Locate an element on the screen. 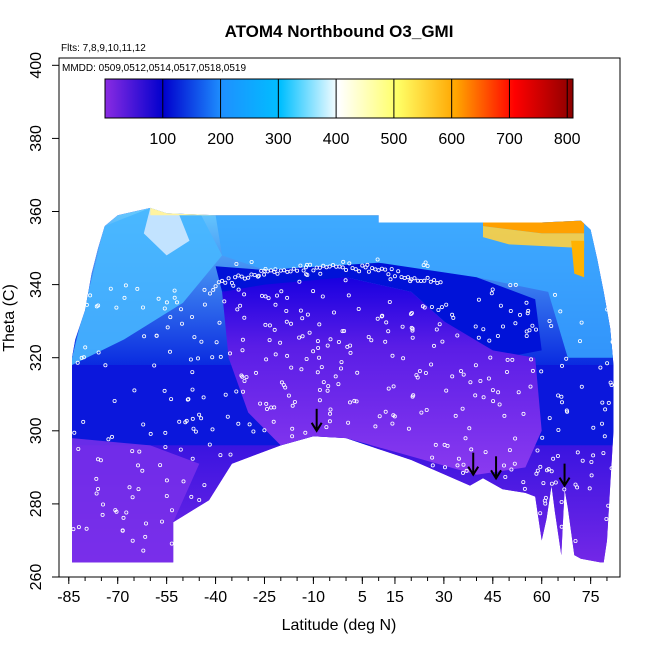 Image resolution: width=650 pixels, height=650 pixels. x-tick-label: -40 is located at coordinates (215, 597).